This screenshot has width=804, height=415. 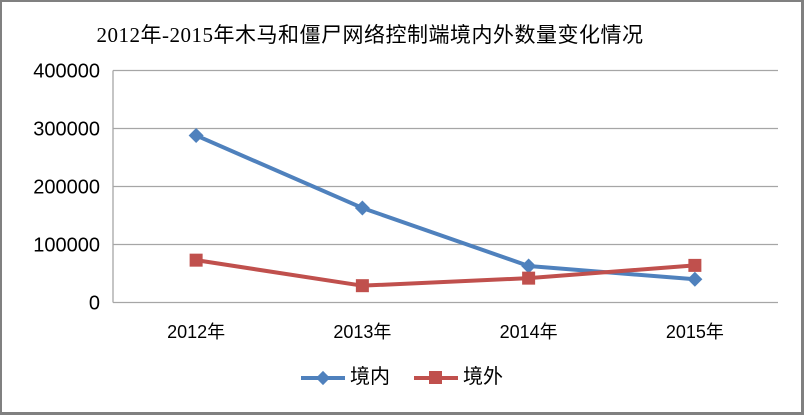 I want to click on square-icon, so click(x=435, y=377).